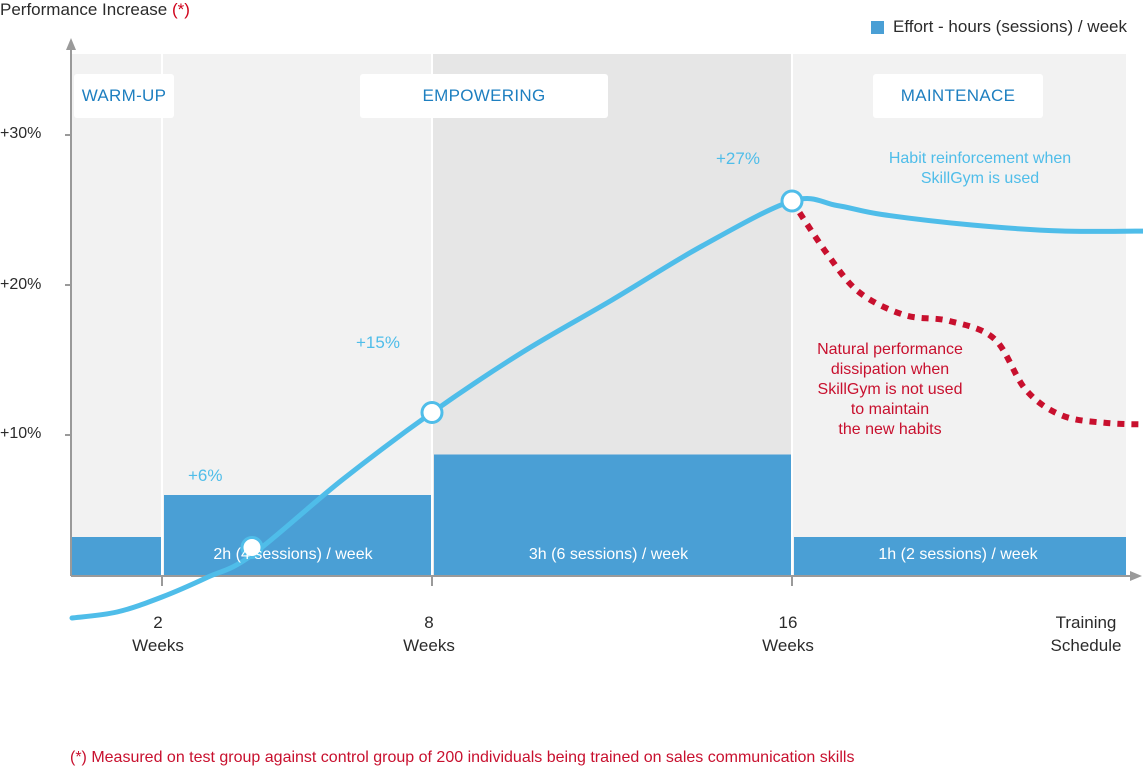 This screenshot has height=772, width=1143. I want to click on annotation-line: Habit reinforcement when, so click(980, 158).